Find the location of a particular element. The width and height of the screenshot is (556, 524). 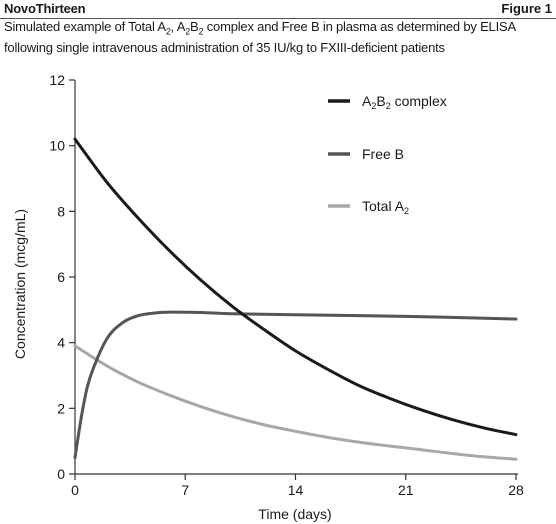

legend-label-free-b: Free B is located at coordinates (383, 154).